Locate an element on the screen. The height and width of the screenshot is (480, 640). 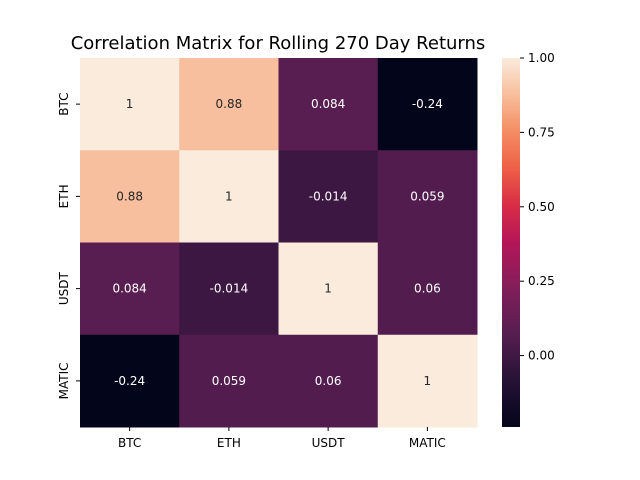
cell-annotation-0-2: 0.084 is located at coordinates (328, 104).